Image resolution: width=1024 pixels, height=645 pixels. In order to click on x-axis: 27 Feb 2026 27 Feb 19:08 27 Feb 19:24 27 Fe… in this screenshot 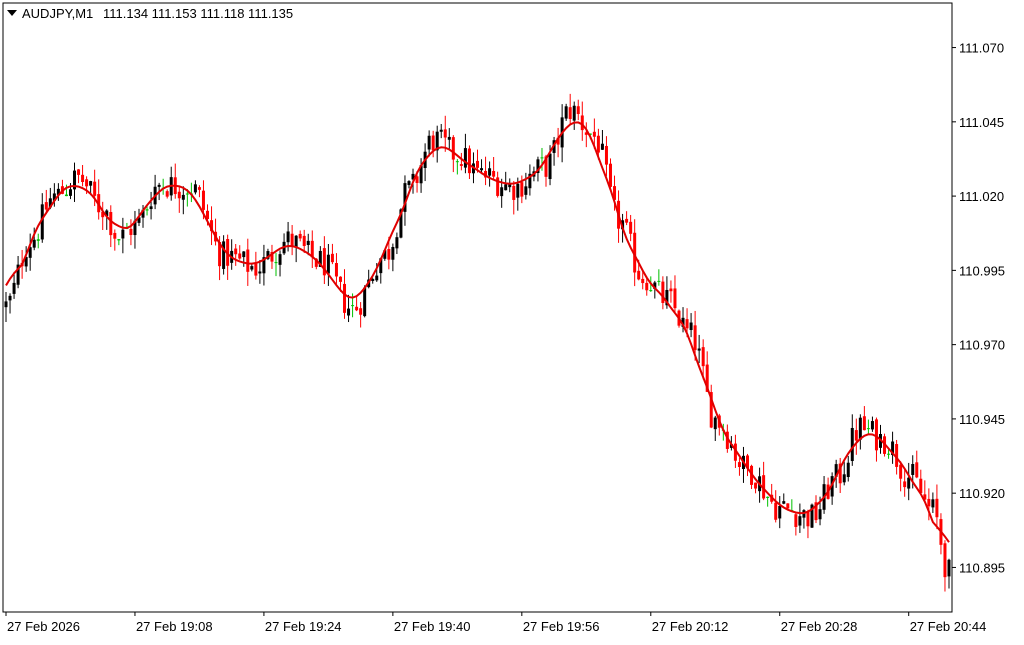, I will do `click(496, 623)`.